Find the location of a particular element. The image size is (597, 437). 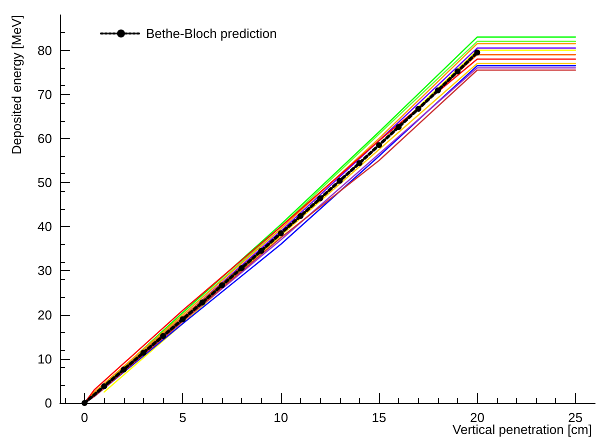

y-tick-label: 0 is located at coordinates (48, 403).